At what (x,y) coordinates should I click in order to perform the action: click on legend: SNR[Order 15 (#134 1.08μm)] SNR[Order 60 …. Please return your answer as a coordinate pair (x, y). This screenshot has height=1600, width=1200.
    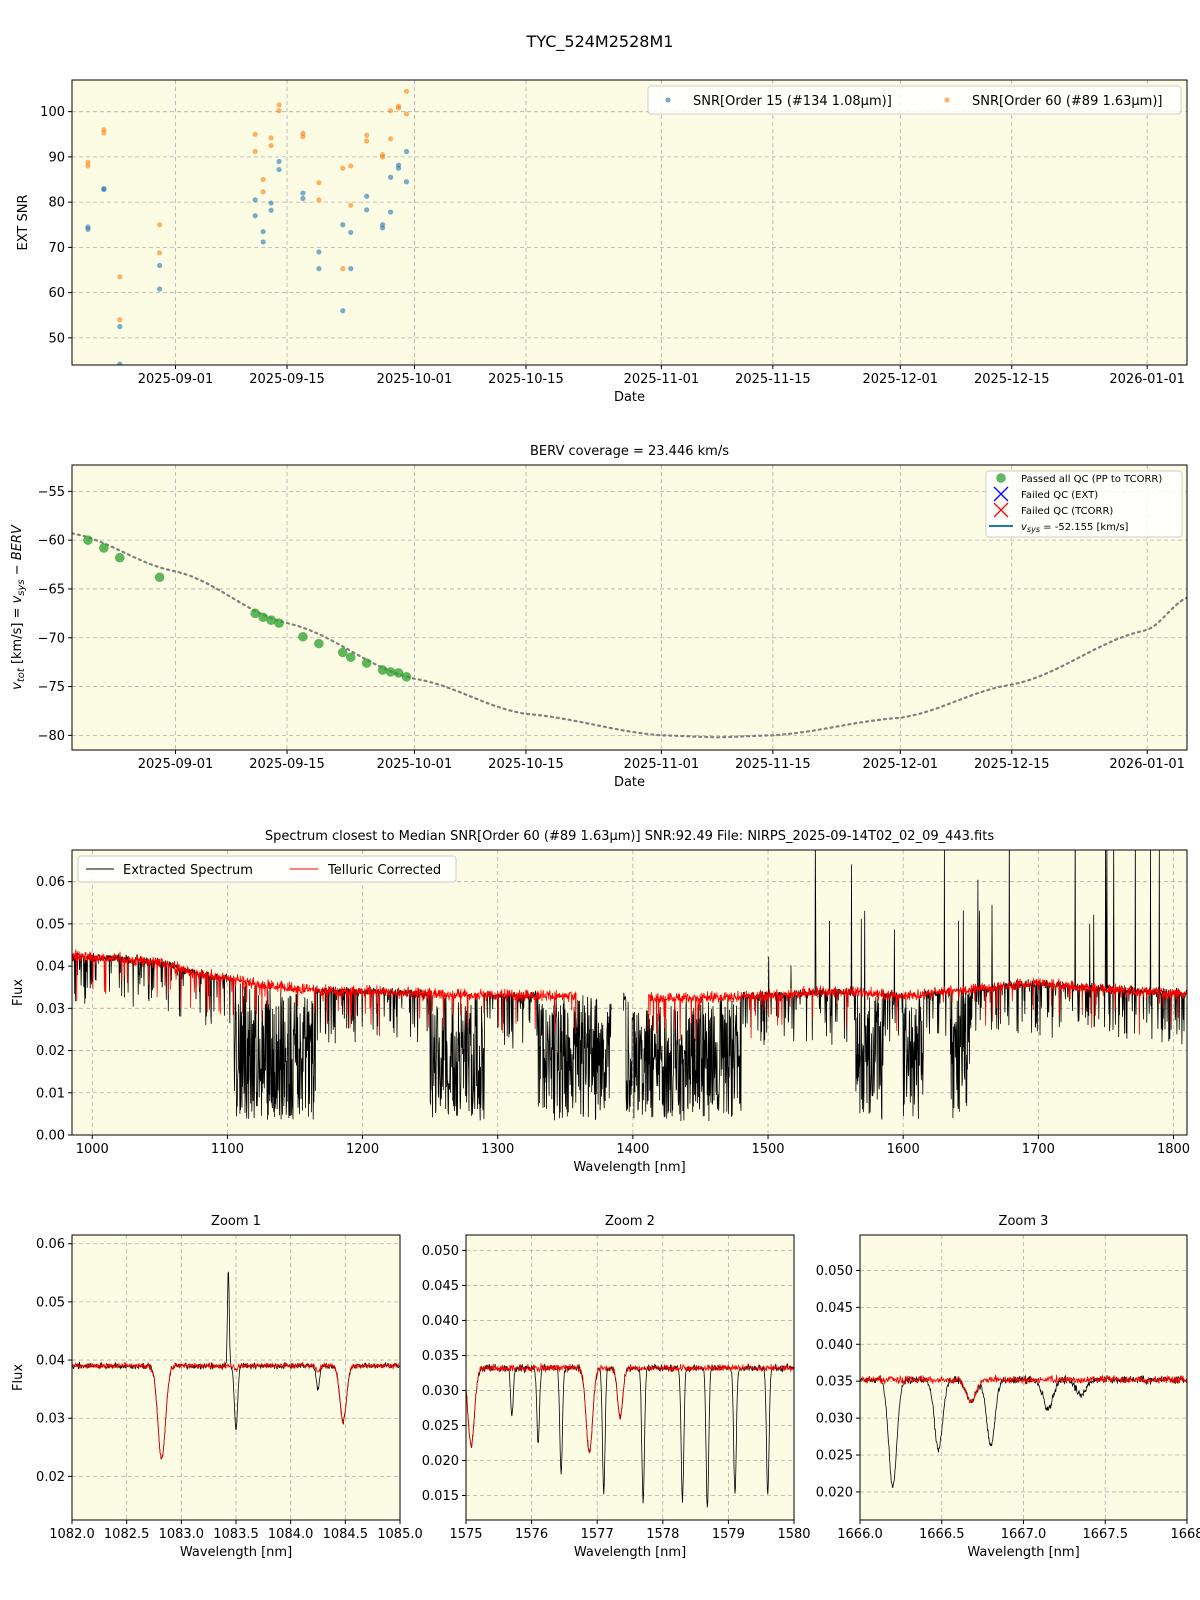
    Looking at the image, I should click on (914, 100).